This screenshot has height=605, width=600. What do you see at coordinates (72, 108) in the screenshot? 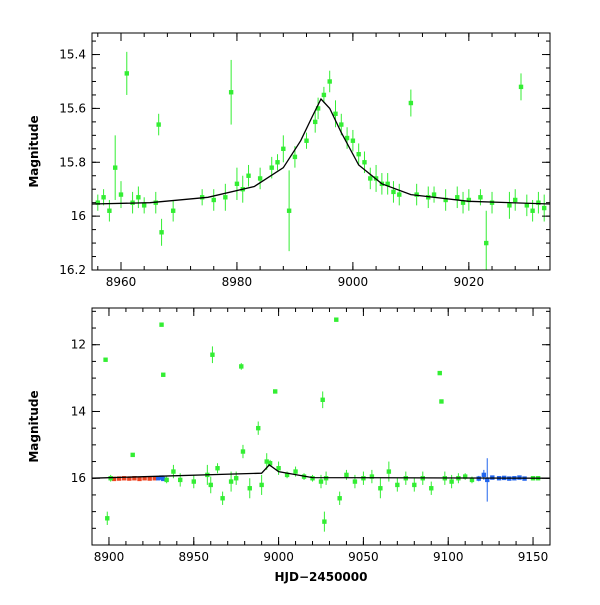
I see `y-tick-label: 15.6` at bounding box center [72, 108].